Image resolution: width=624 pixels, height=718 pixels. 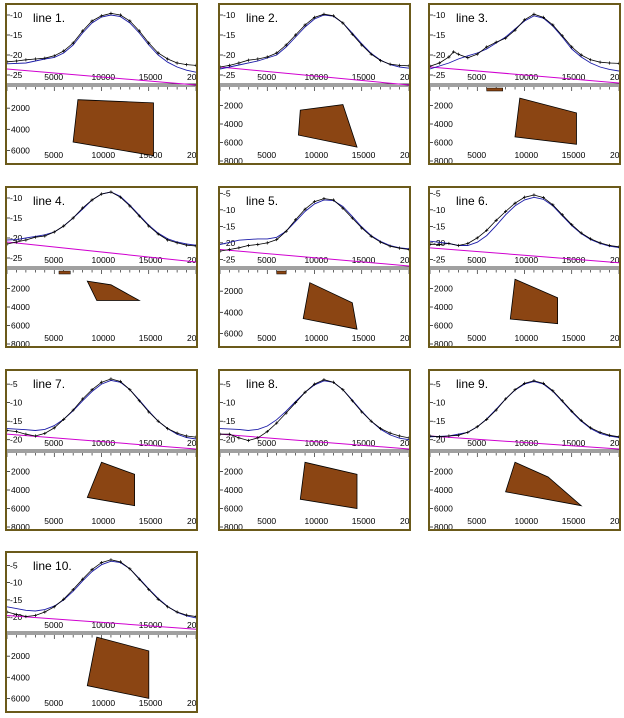 What do you see at coordinates (16, 421) in the screenshot?
I see `y-tick-label: -15` at bounding box center [16, 421].